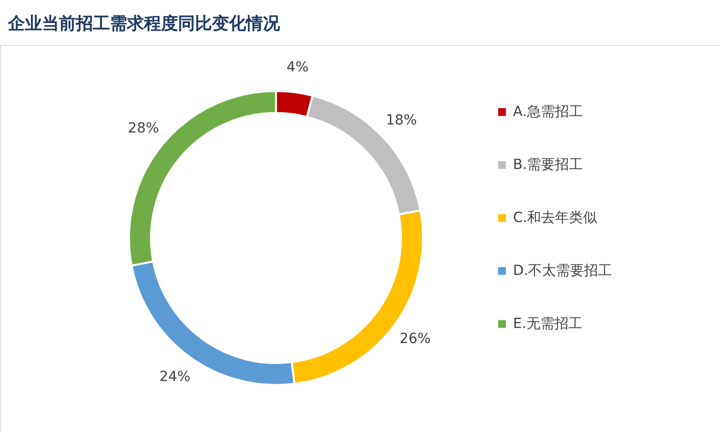  Describe the element at coordinates (297, 67) in the screenshot. I see `data-label: 4%` at that location.